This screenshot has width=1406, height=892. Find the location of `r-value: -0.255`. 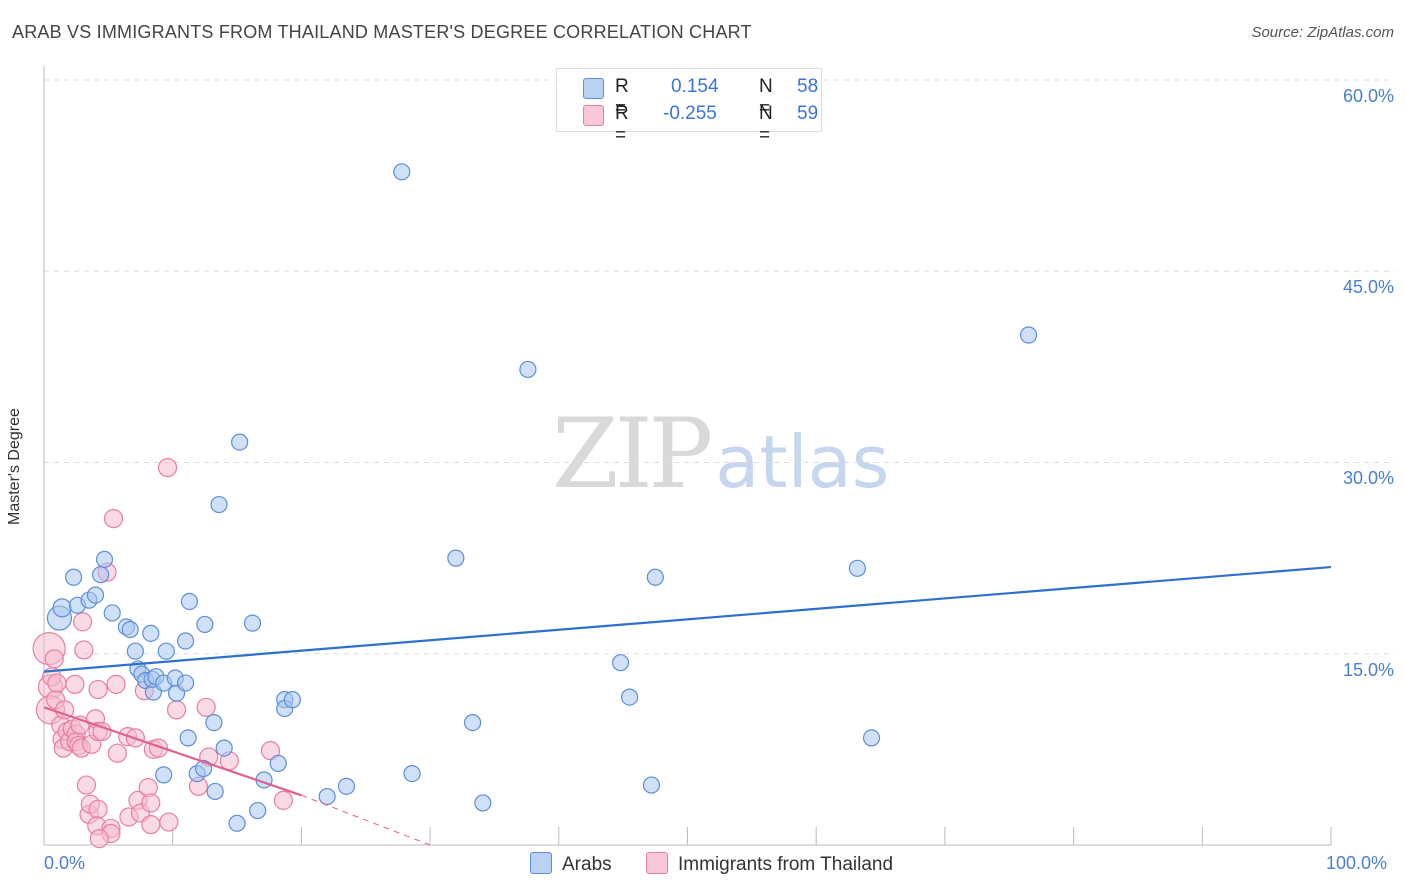

r-value: -0.255 is located at coordinates (690, 113).